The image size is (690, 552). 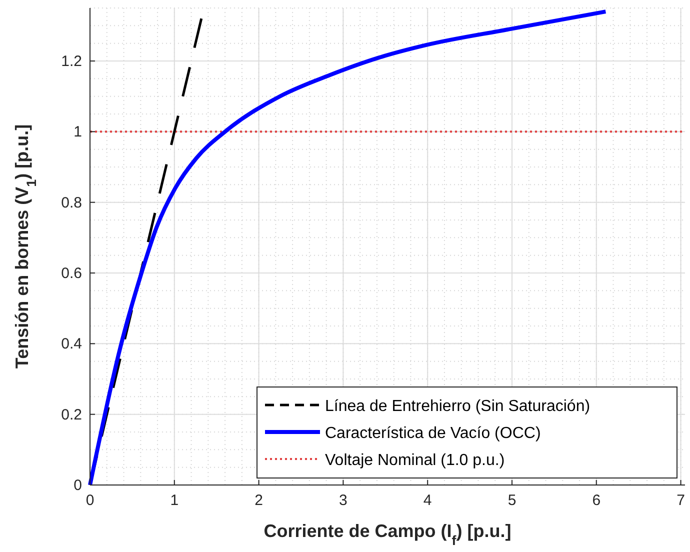 I want to click on x-tick-label: 6, so click(x=596, y=500).